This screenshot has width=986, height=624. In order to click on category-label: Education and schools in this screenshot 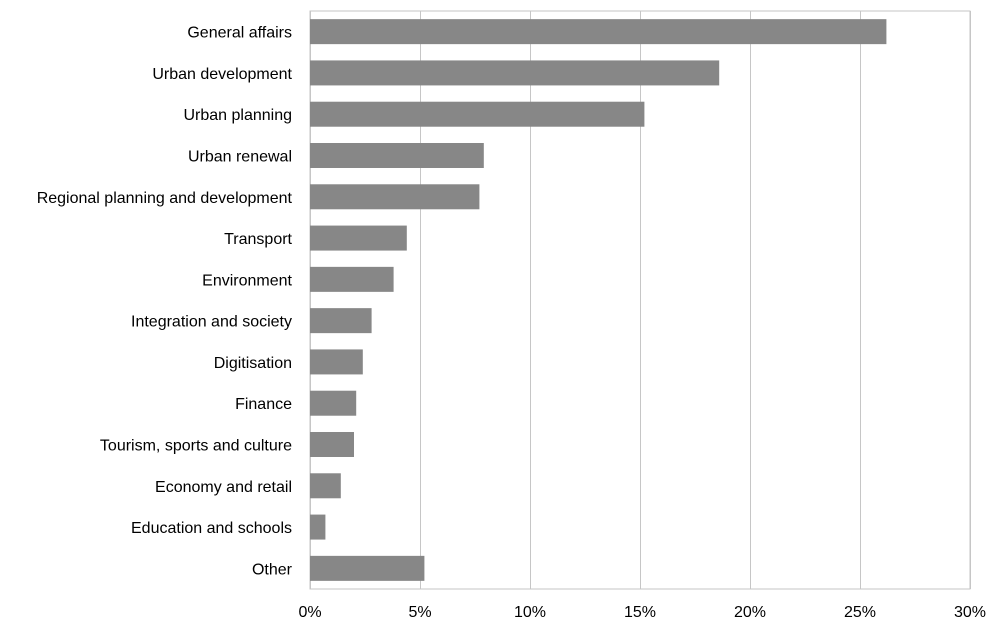, I will do `click(211, 528)`.